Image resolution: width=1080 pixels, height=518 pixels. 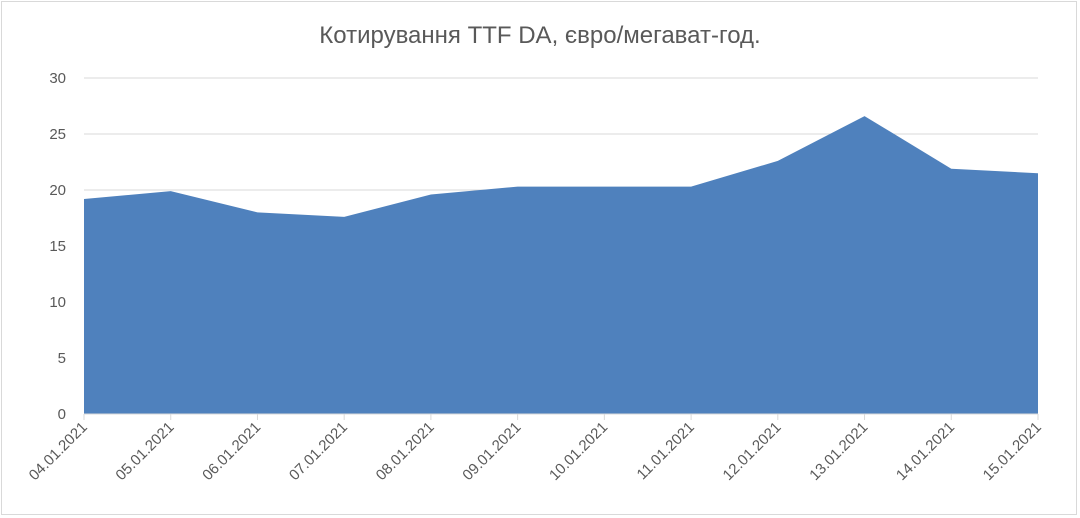 What do you see at coordinates (57, 190) in the screenshot?
I see `y-tick-label: 20` at bounding box center [57, 190].